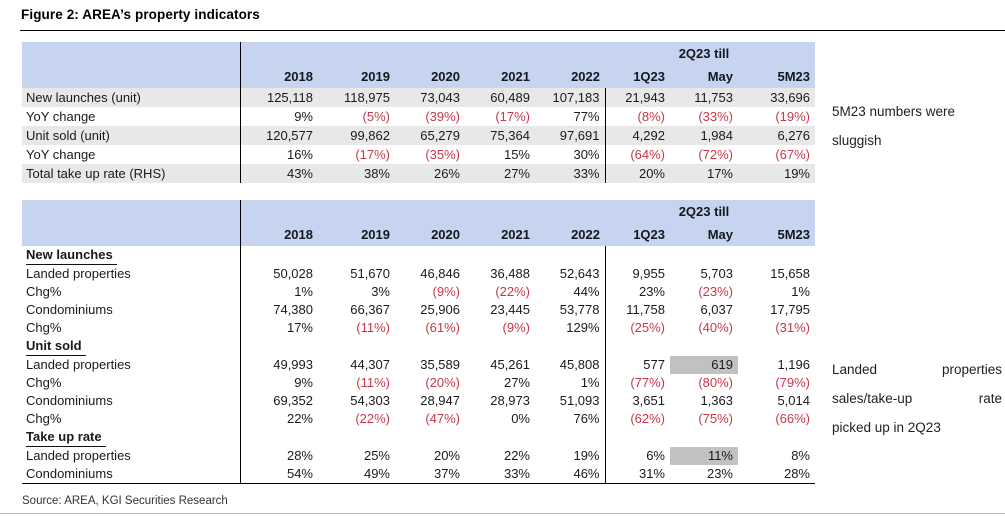  I want to click on value-cell: 21,943, so click(637, 97).